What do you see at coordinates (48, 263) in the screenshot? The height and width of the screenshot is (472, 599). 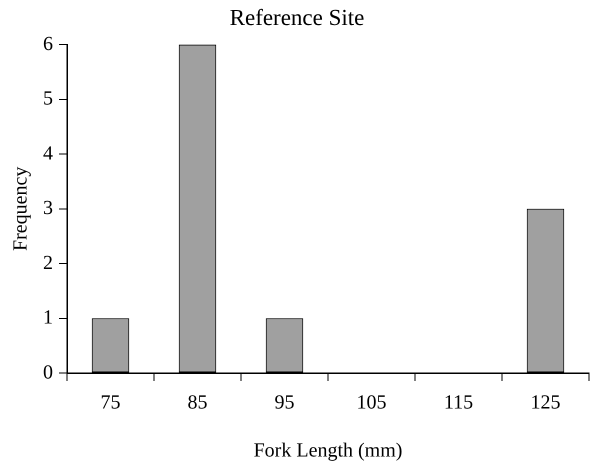 I see `y-tick-label: 2` at bounding box center [48, 263].